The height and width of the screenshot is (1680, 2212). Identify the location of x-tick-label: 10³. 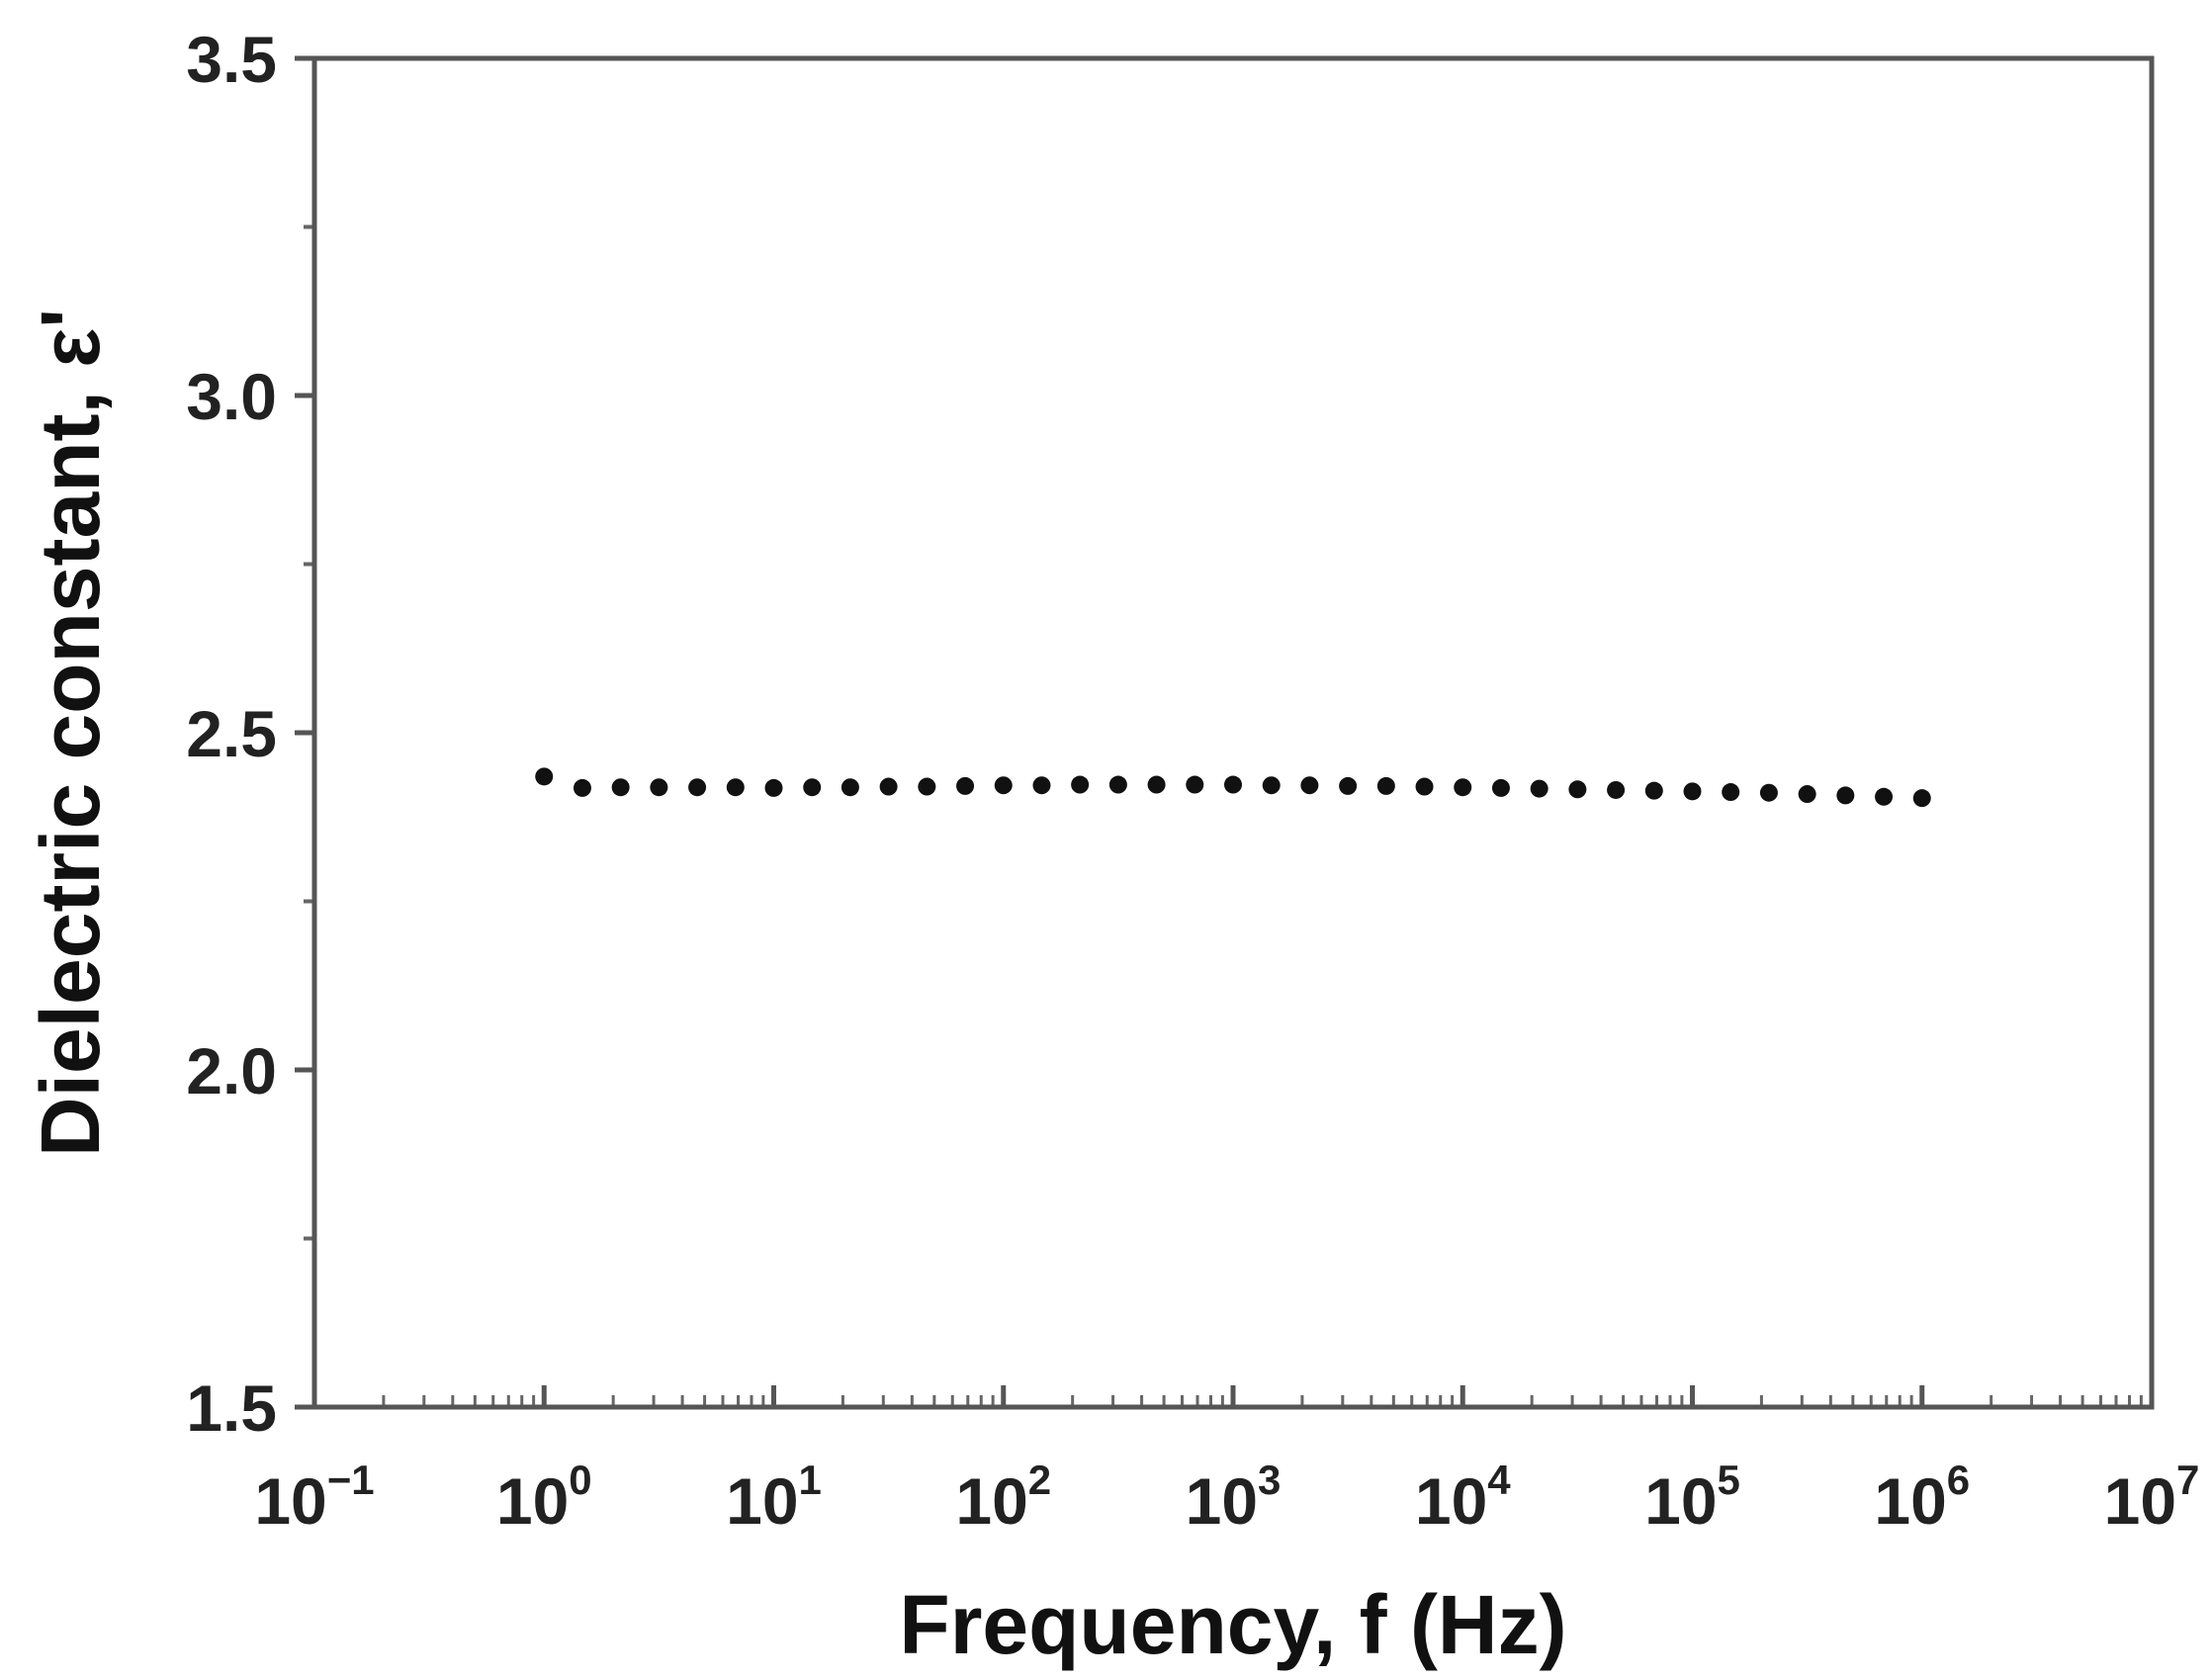
(1234, 1497).